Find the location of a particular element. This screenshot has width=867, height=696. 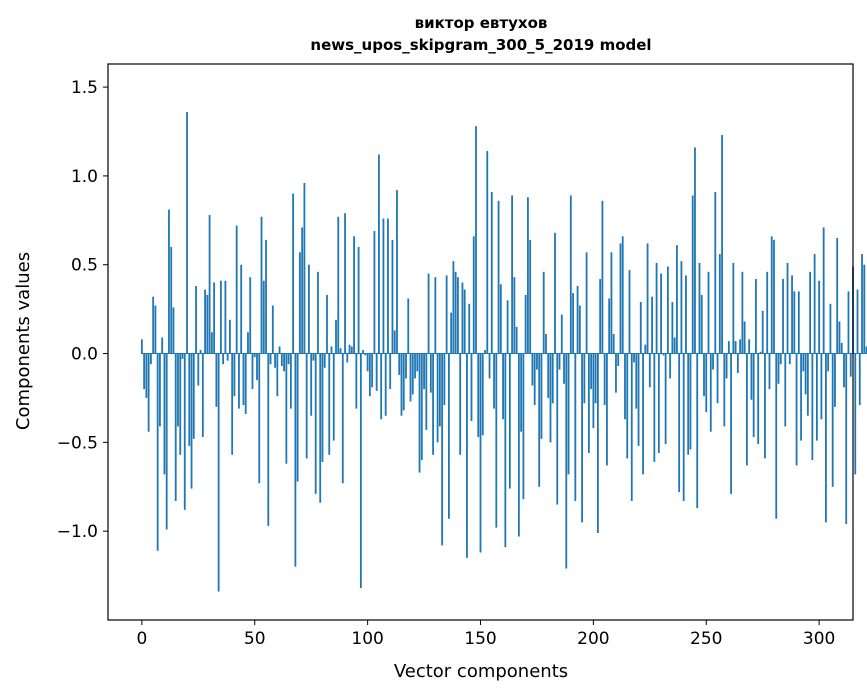

x-axis-ticks: 0 50 100 150 200 250 300 is located at coordinates (485, 634).